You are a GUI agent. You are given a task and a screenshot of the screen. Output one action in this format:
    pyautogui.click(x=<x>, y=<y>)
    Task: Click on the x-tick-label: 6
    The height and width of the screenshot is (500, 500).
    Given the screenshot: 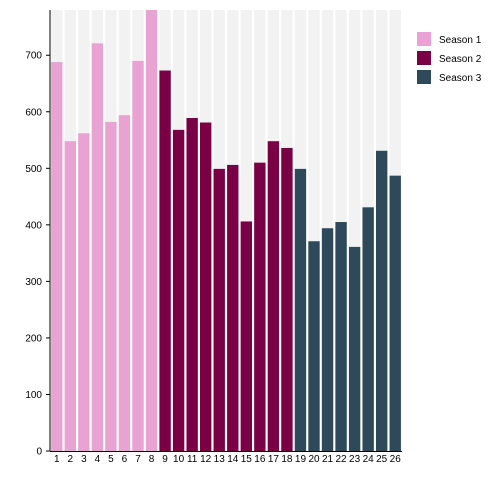 What is the action you would take?
    pyautogui.click(x=125, y=459)
    